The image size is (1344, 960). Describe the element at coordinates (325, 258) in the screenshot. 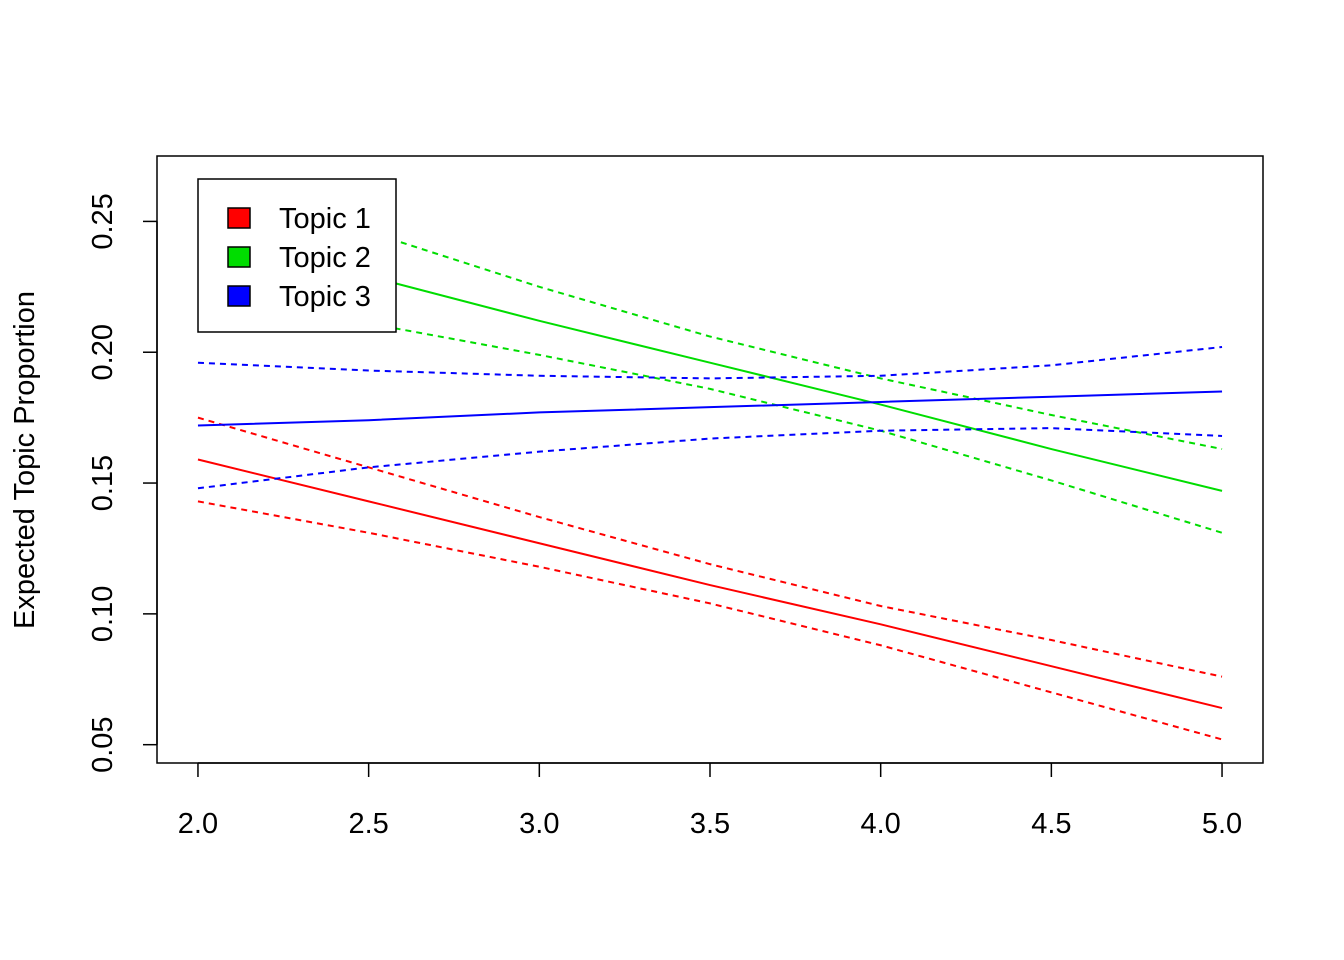

I see `legend-label-2: Topic 2` at that location.